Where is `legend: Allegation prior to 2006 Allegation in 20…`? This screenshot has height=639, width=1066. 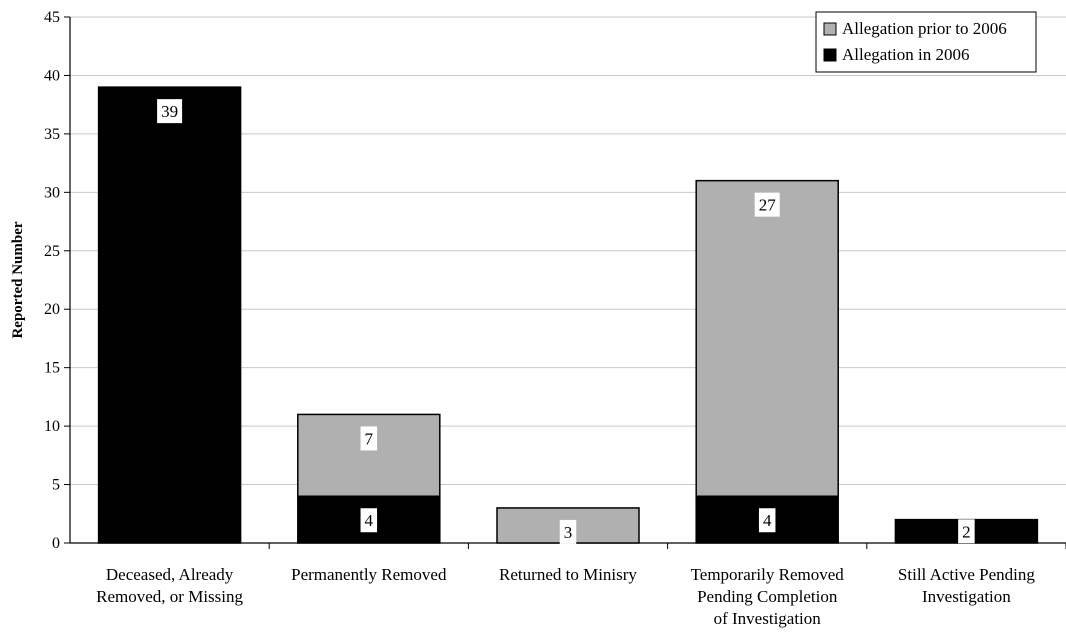 legend: Allegation prior to 2006 Allegation in 20… is located at coordinates (926, 42).